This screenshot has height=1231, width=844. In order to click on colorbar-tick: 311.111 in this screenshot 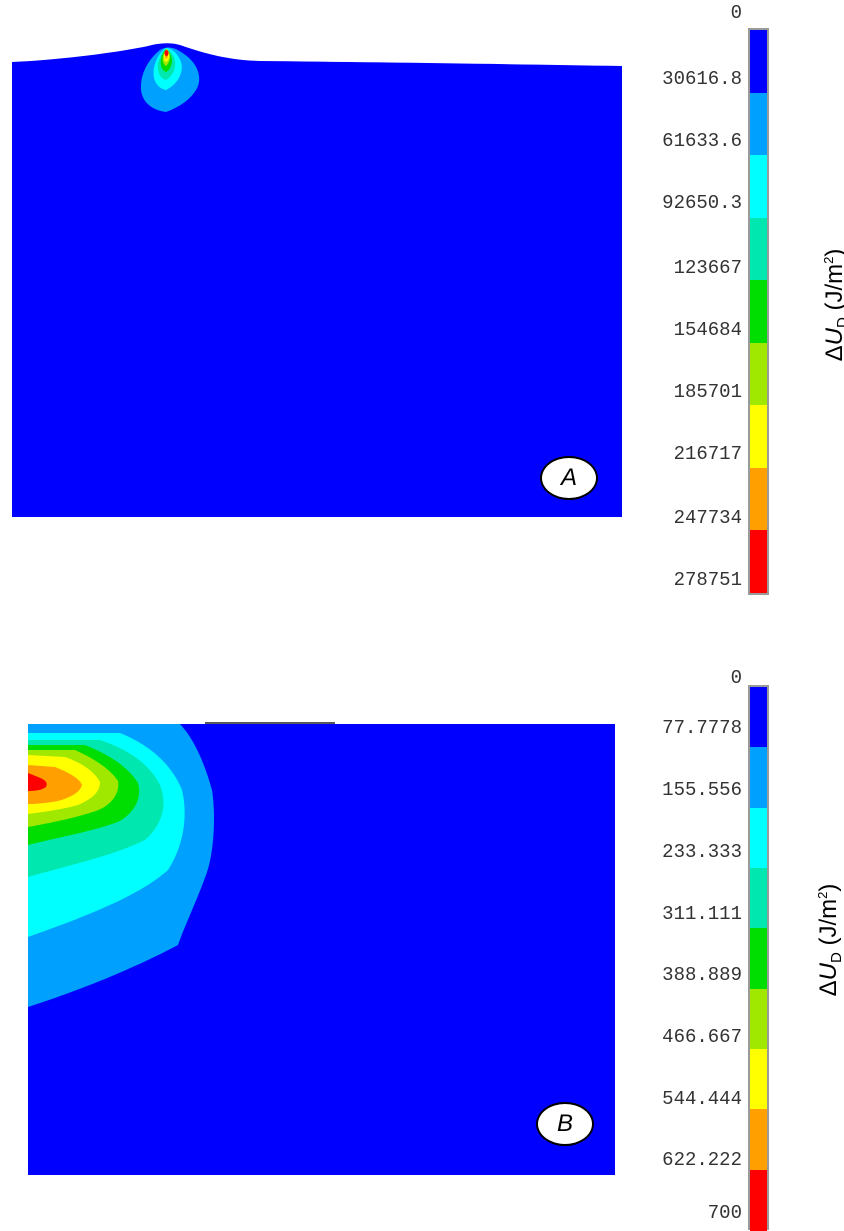, I will do `click(702, 914)`.